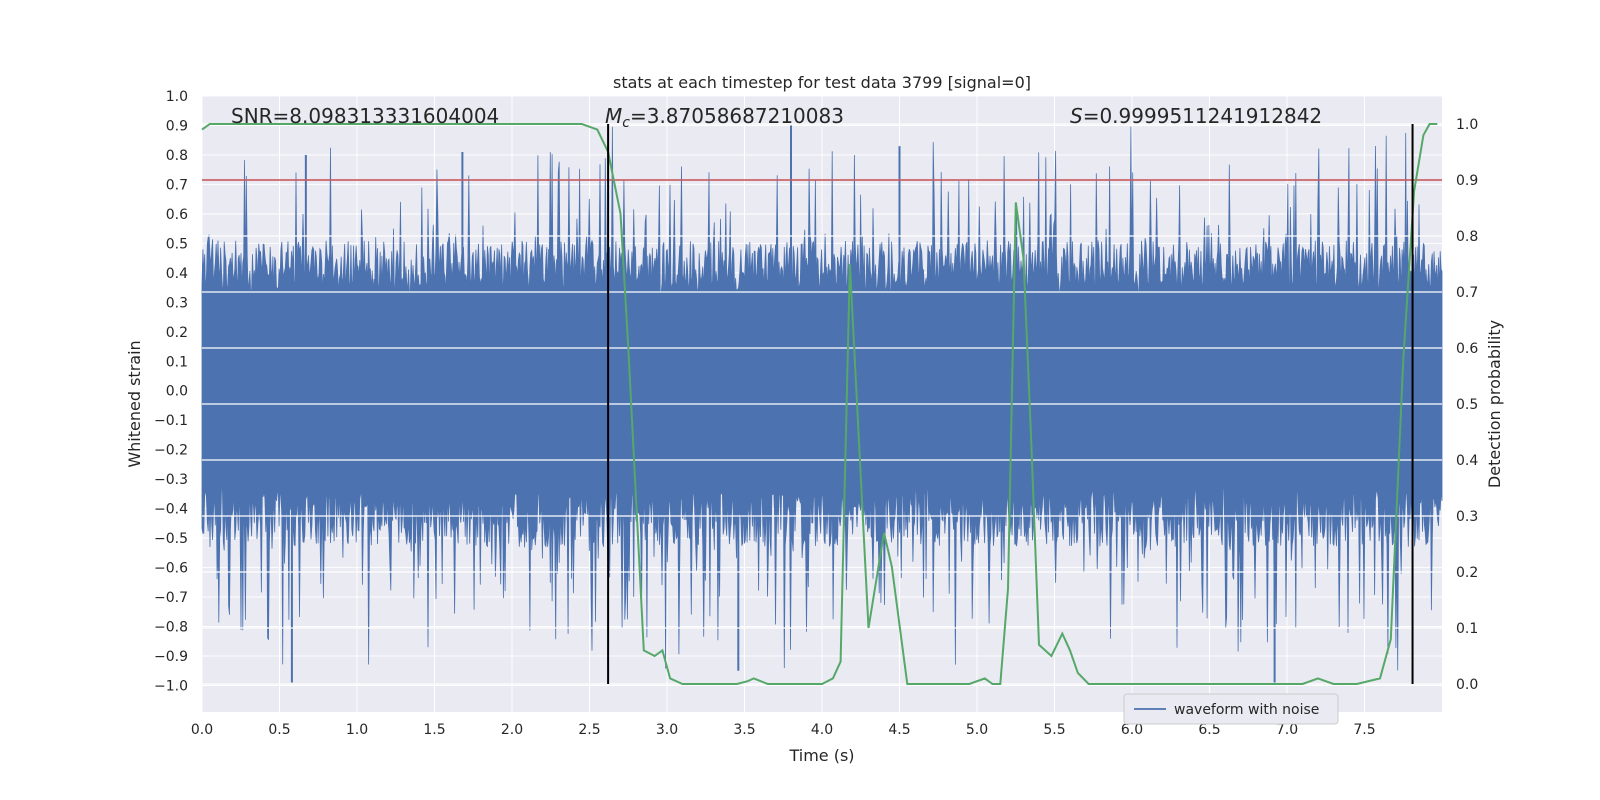 The height and width of the screenshot is (800, 1600). Describe the element at coordinates (171, 421) in the screenshot. I see `y-tick-label: −0.1` at that location.